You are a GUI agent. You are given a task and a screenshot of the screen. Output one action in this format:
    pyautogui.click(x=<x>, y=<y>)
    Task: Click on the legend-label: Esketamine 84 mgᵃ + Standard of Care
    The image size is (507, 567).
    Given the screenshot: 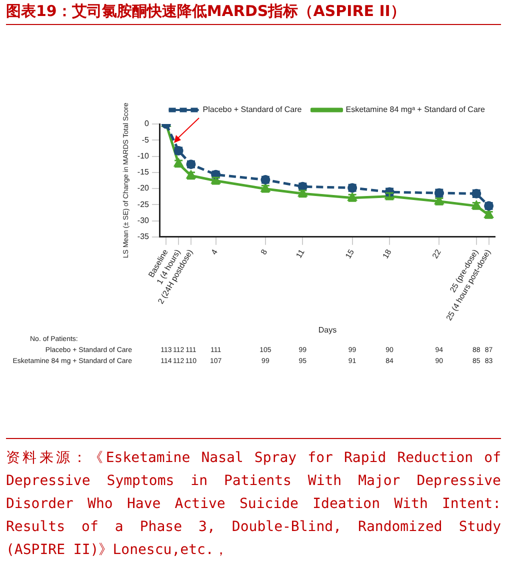 What is the action you would take?
    pyautogui.click(x=416, y=109)
    